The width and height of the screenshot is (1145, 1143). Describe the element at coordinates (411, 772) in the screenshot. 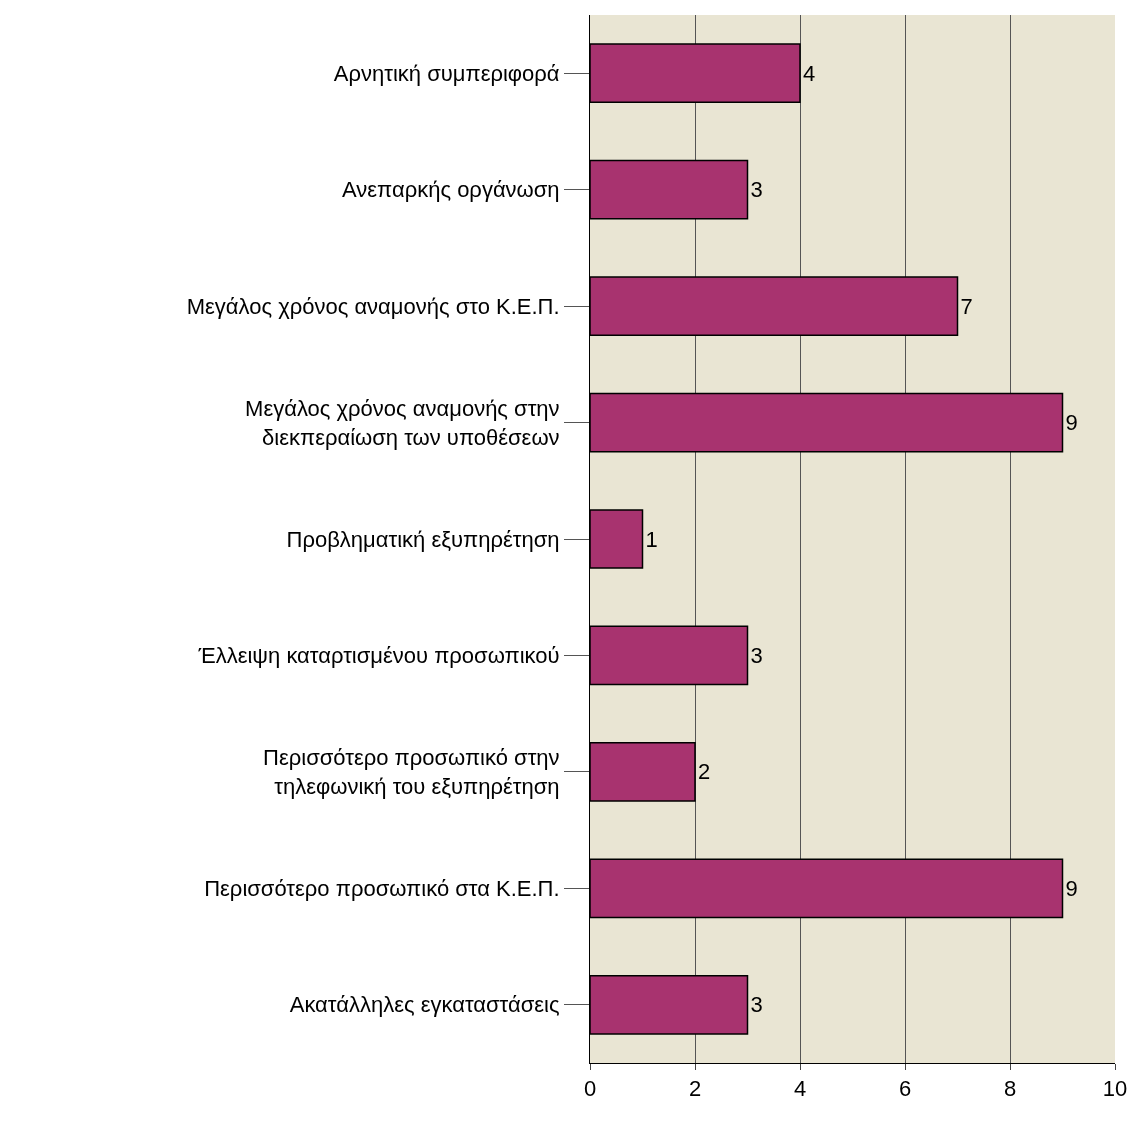

I see `y-tick-label: Περισσότερο προσωπικό στην τηλεφωνική του εξυπηρέτηση` at that location.